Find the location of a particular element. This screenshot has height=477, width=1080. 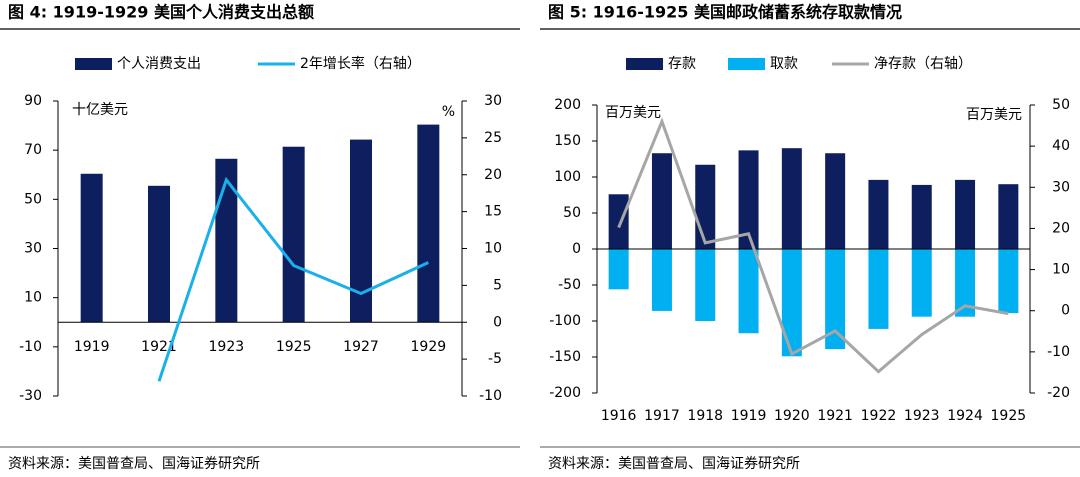

y2-tick-label: 40 is located at coordinates (1061, 146).